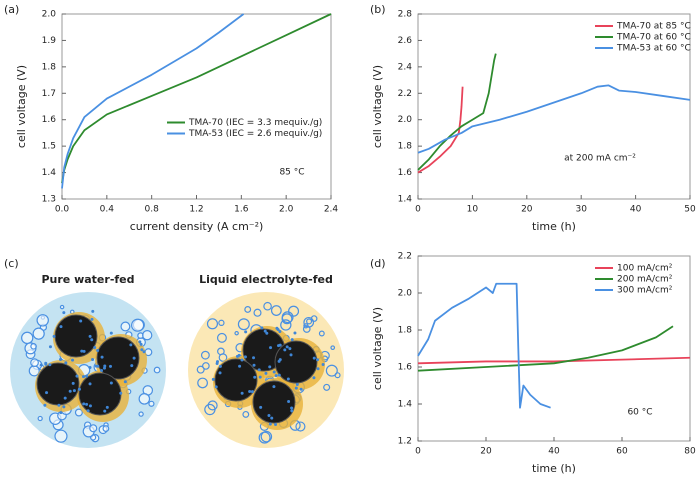 The image size is (700, 492). I want to click on y-tick-label: 1.7, so click(49, 94).